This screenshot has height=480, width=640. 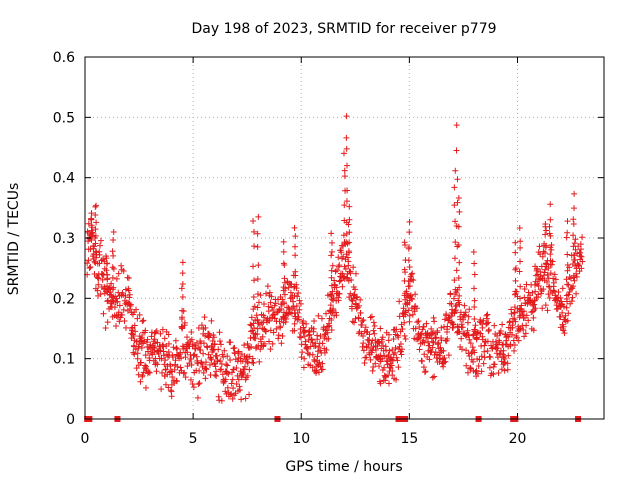 What do you see at coordinates (409, 439) in the screenshot?
I see `x-tick-label: 15` at bounding box center [409, 439].